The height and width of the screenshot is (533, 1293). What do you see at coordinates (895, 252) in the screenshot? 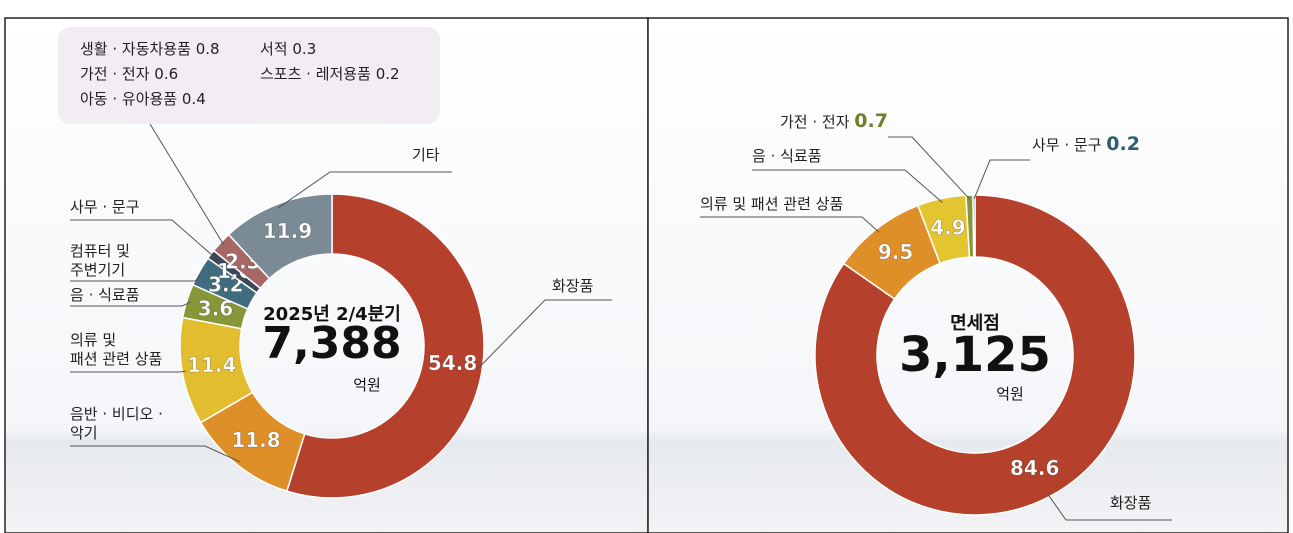
I see `value-label: 9.5` at bounding box center [895, 252].